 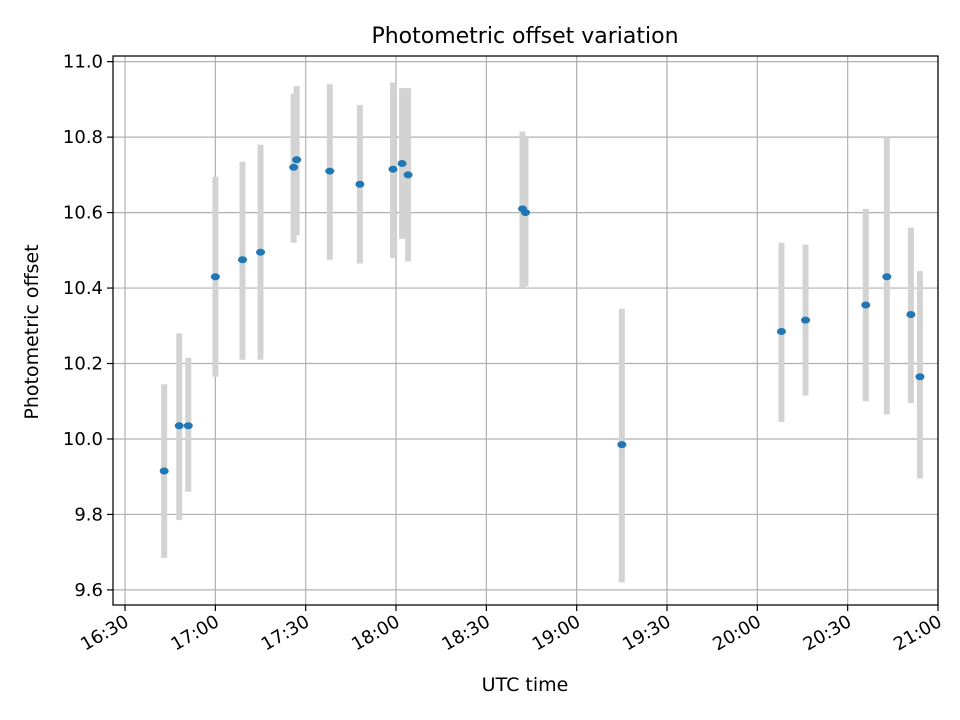 What do you see at coordinates (83, 364) in the screenshot?
I see `y-tick-label: 10.2` at bounding box center [83, 364].